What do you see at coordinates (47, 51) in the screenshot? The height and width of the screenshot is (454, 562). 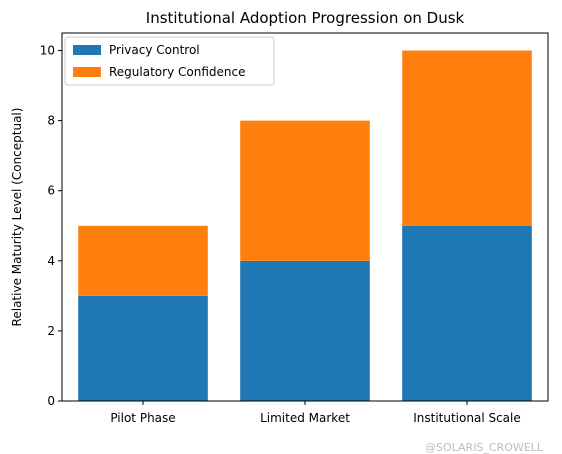 I see `y-tick-label: 10` at bounding box center [47, 51].